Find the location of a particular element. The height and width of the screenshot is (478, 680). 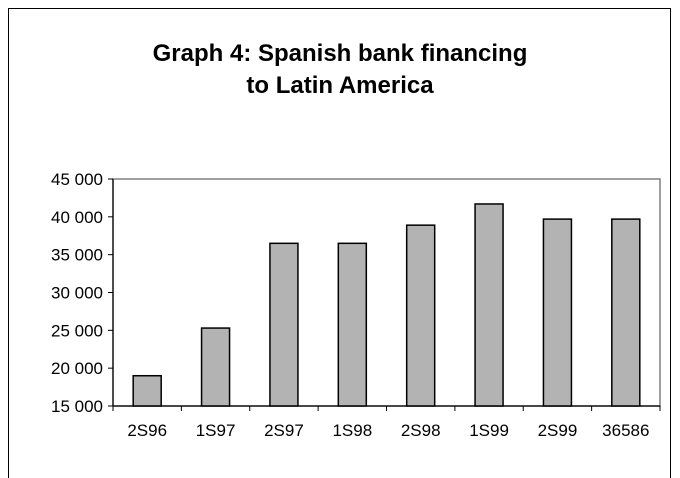

y-tick-label: 45 000 is located at coordinates (77, 179).